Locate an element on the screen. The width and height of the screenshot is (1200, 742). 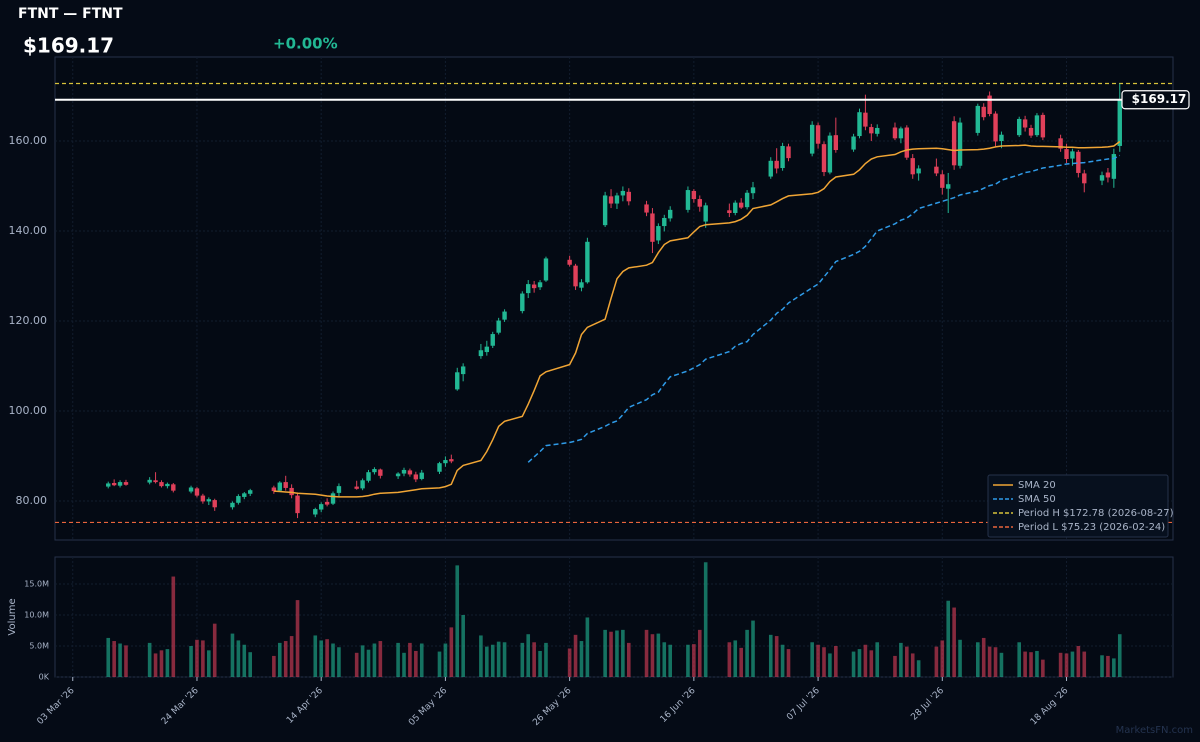
chart-title: FTNT — FTNT is located at coordinates (70, 14).